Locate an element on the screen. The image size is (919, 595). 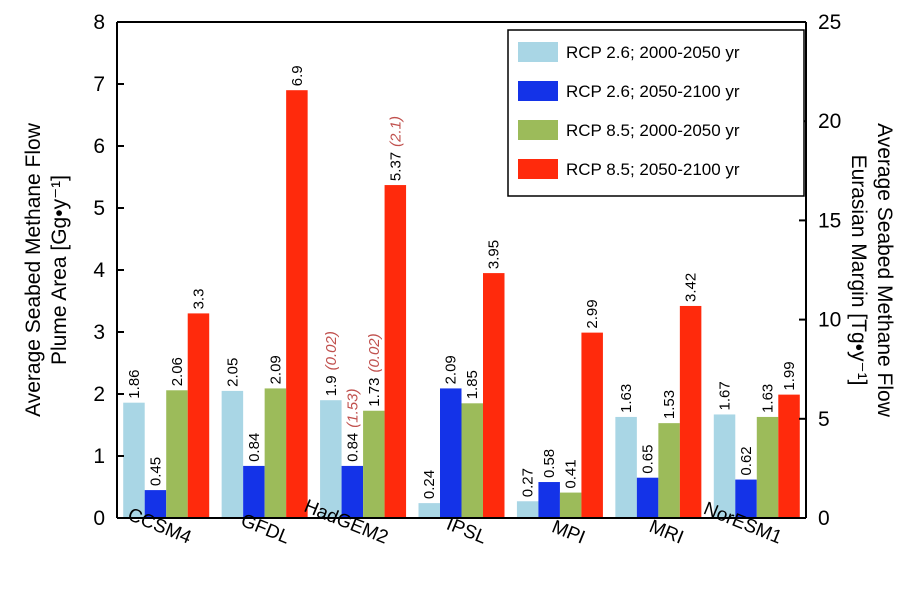
value-label: 2.05 is located at coordinates (232, 372).